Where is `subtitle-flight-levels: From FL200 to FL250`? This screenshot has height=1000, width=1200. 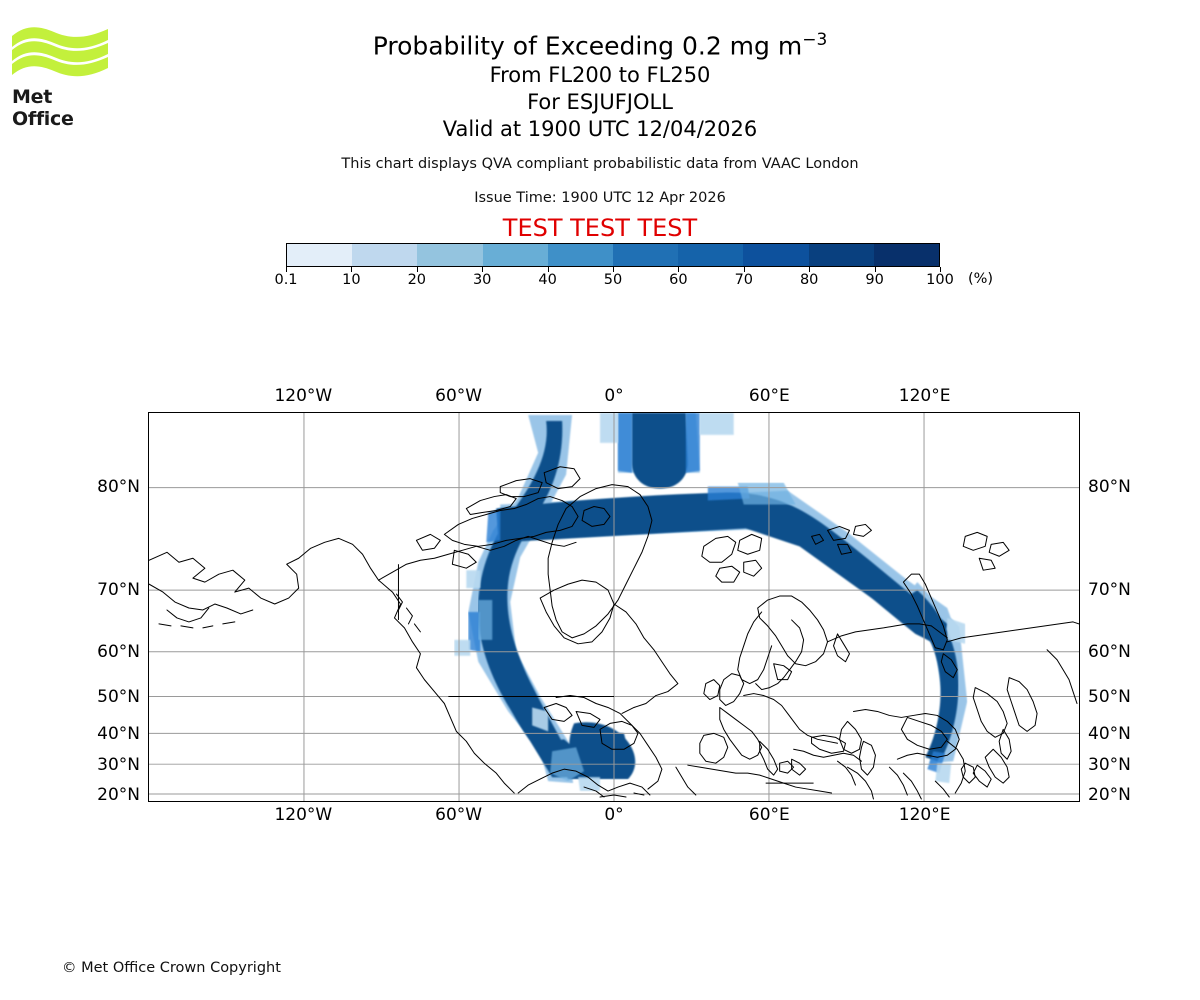
subtitle-flight-levels: From FL200 to FL250 is located at coordinates (600, 75).